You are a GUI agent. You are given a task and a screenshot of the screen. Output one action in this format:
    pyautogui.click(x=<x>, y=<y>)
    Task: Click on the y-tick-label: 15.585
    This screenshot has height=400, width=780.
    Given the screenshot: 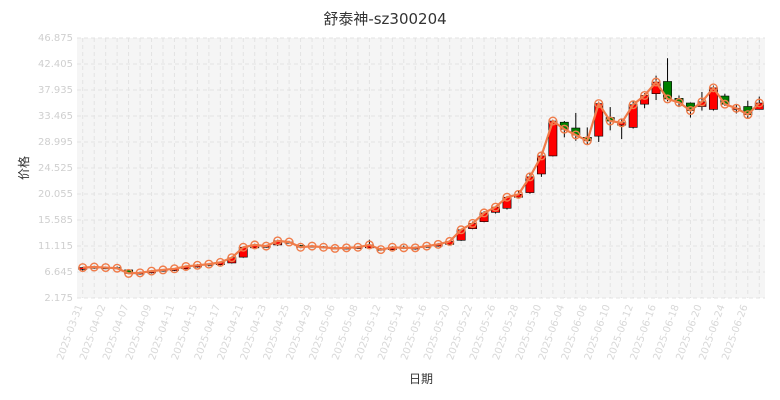 What is the action you would take?
    pyautogui.click(x=55, y=220)
    